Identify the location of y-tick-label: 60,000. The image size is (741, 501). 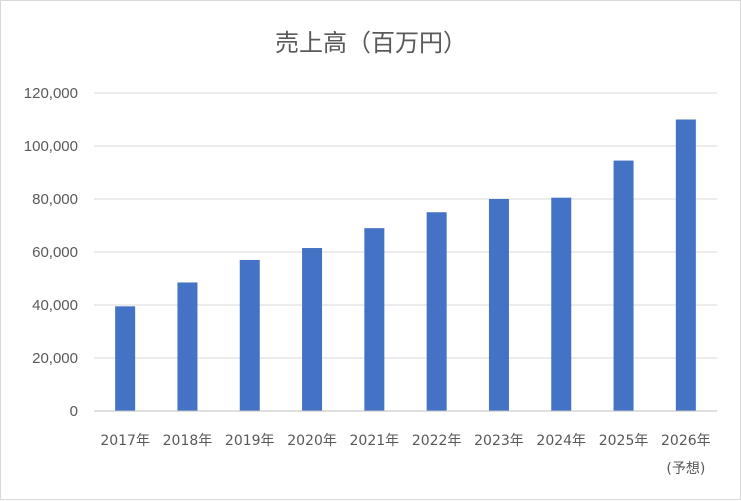
(55, 252).